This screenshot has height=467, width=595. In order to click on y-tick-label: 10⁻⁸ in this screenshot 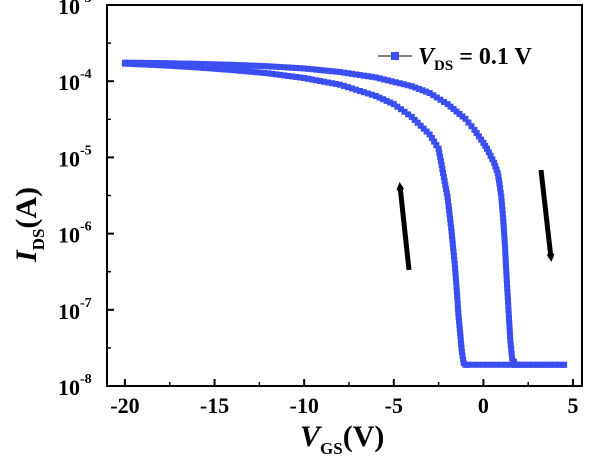, I will do `click(75, 386)`.